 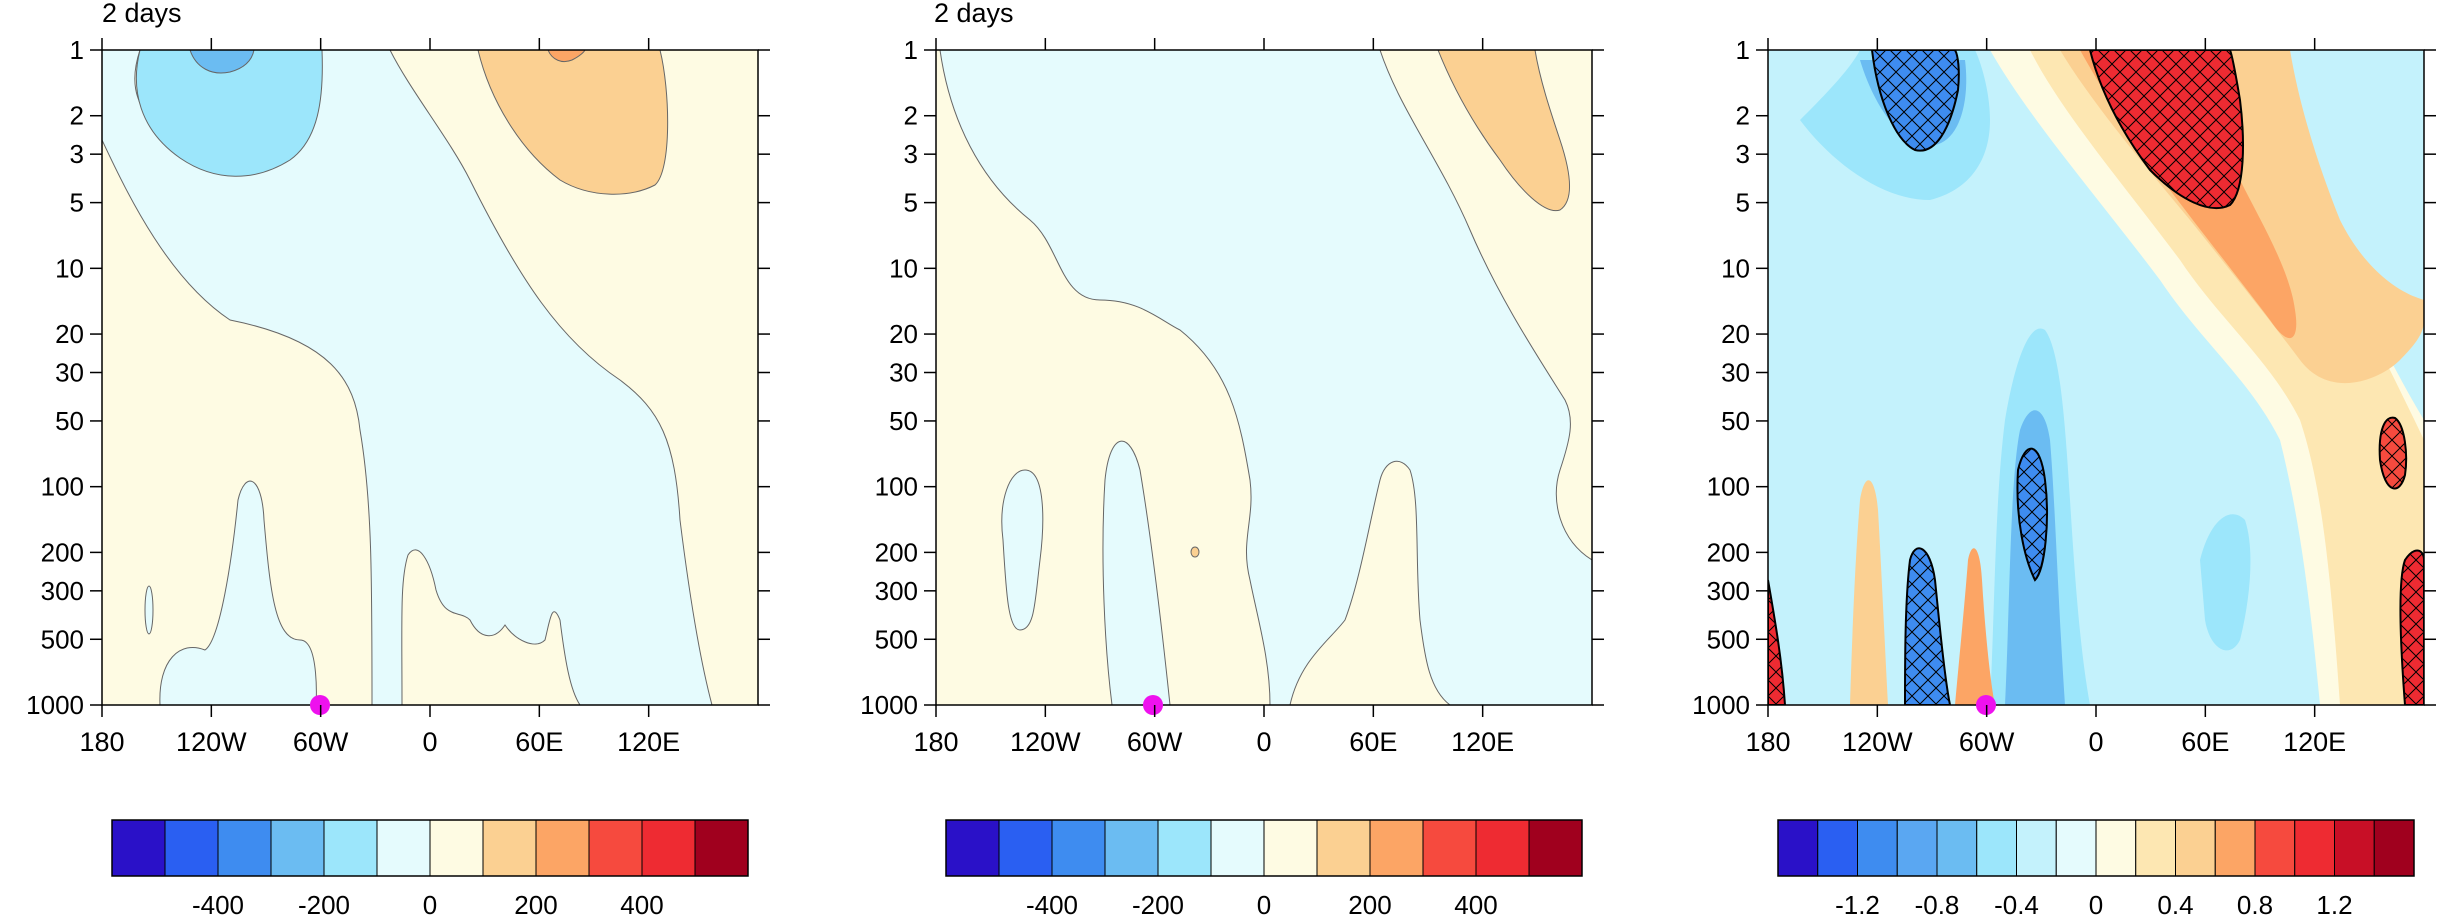 What do you see at coordinates (1927, 626) in the screenshot?
I see `hatched-negative-low-pattern` at bounding box center [1927, 626].